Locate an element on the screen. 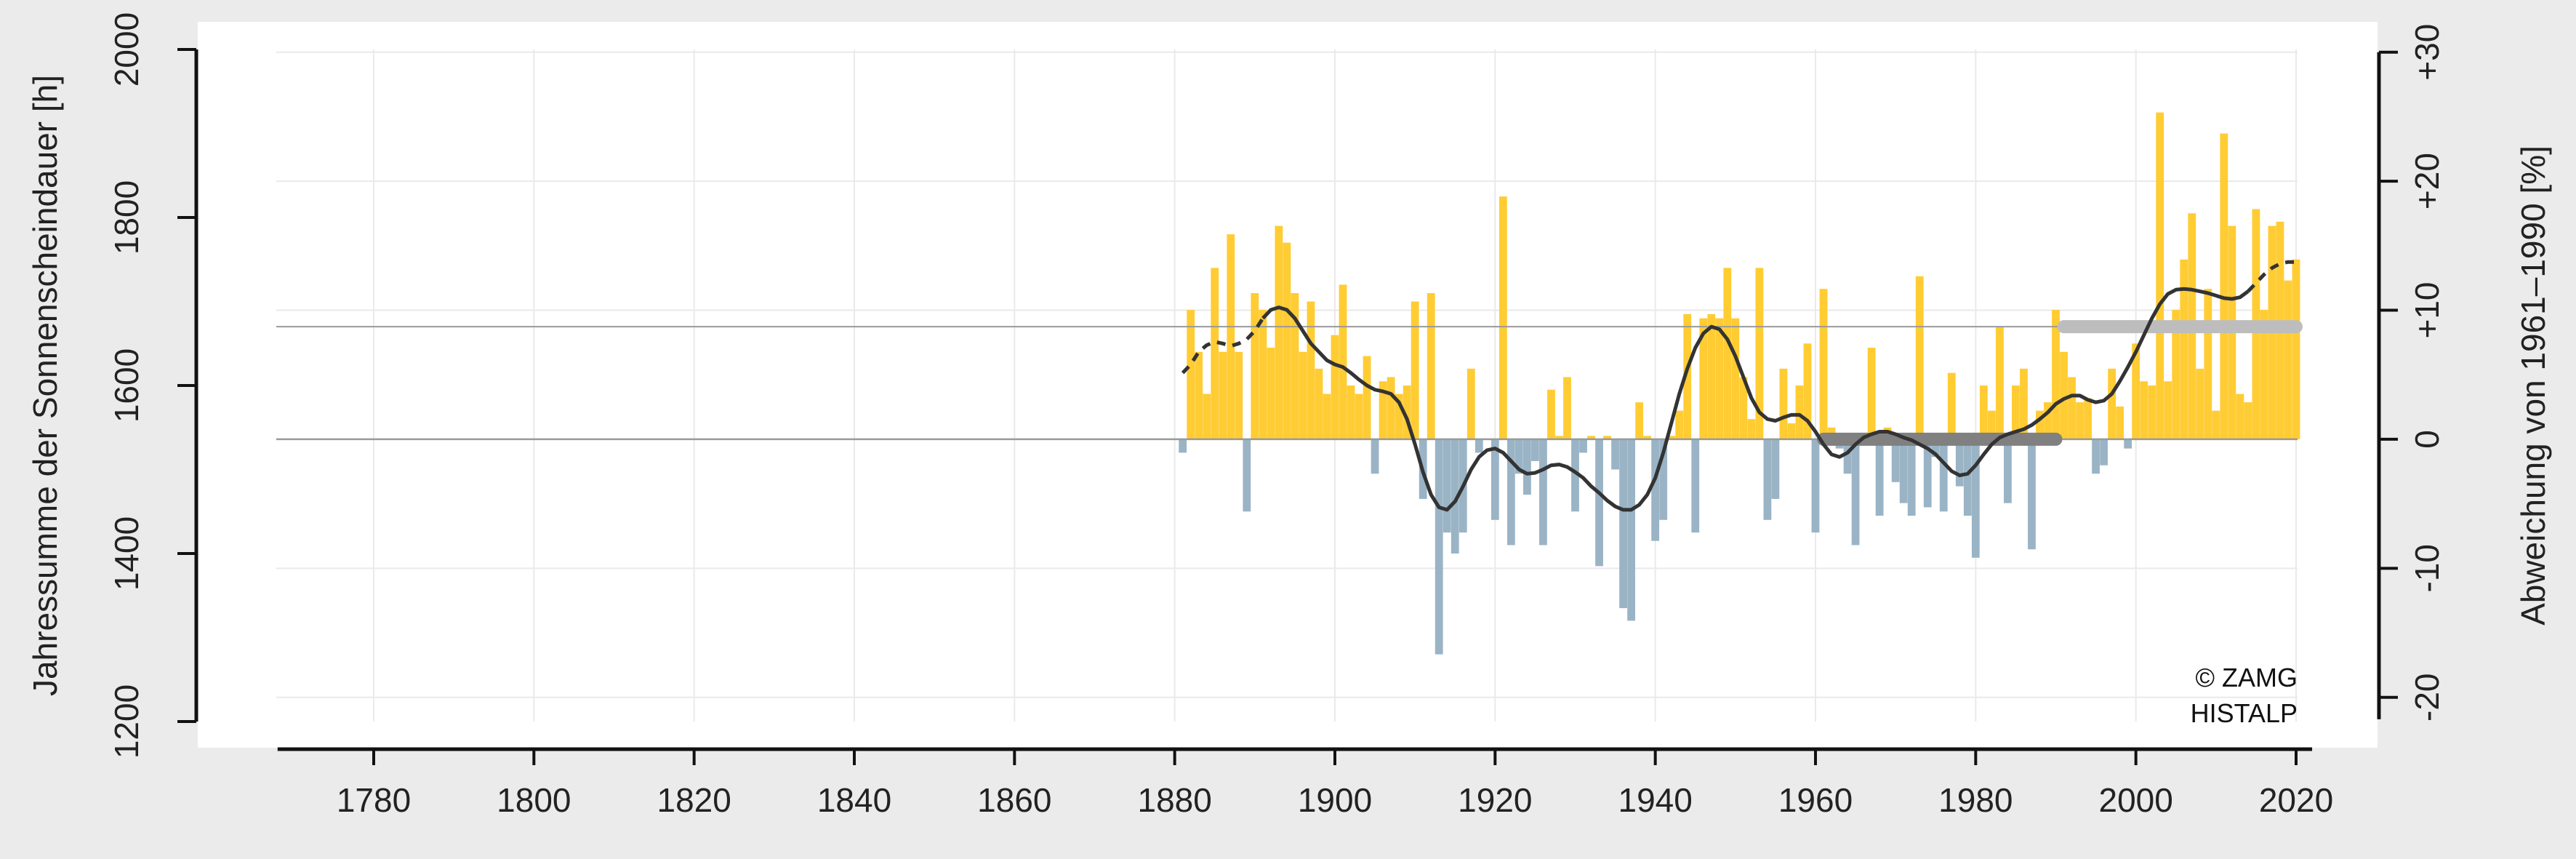  x-tick-label: 1940 is located at coordinates (1655, 800).